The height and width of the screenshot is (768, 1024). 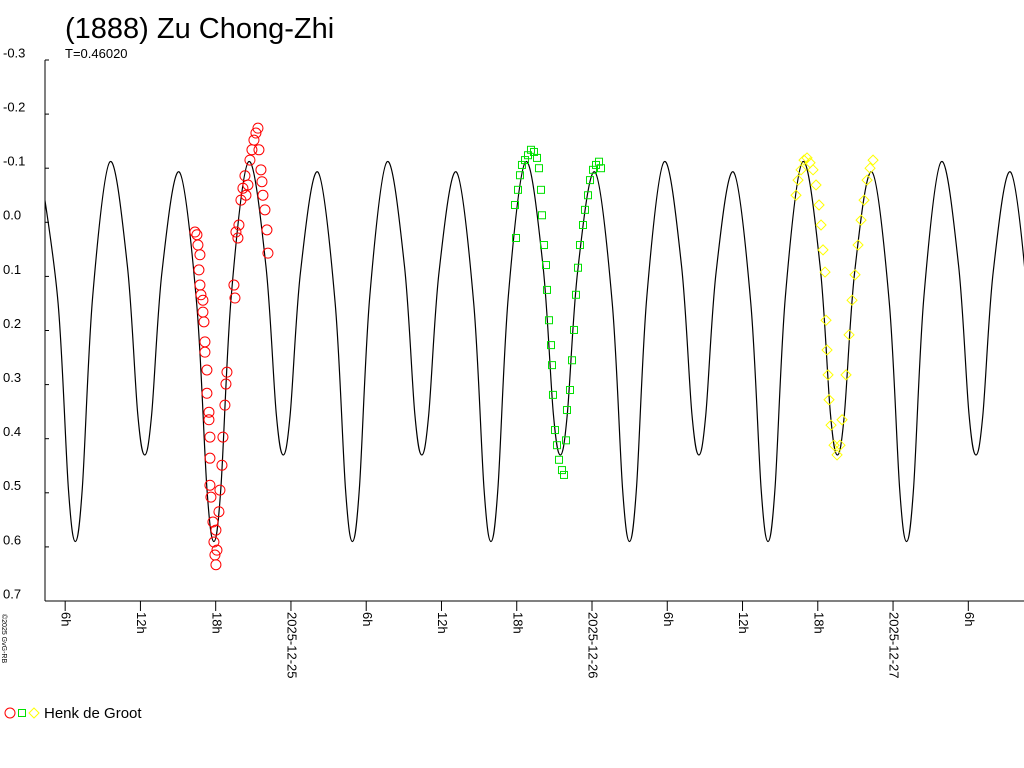 I want to click on y-tick-label: 0.3, so click(x=12, y=377).